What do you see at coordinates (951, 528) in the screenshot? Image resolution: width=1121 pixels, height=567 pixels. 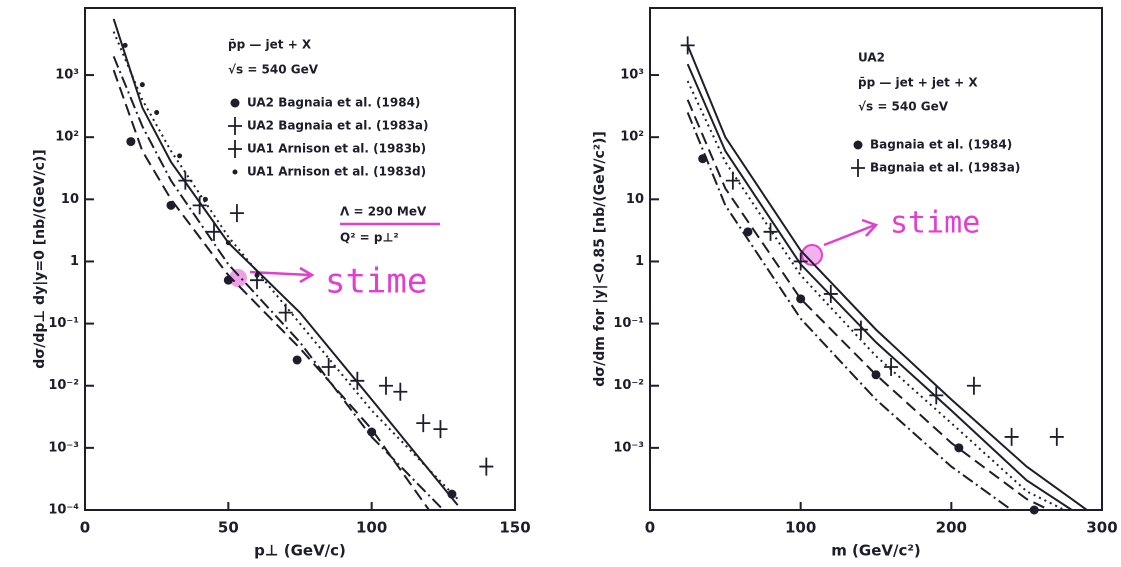 I see `x-tick-label: 200` at bounding box center [951, 528].